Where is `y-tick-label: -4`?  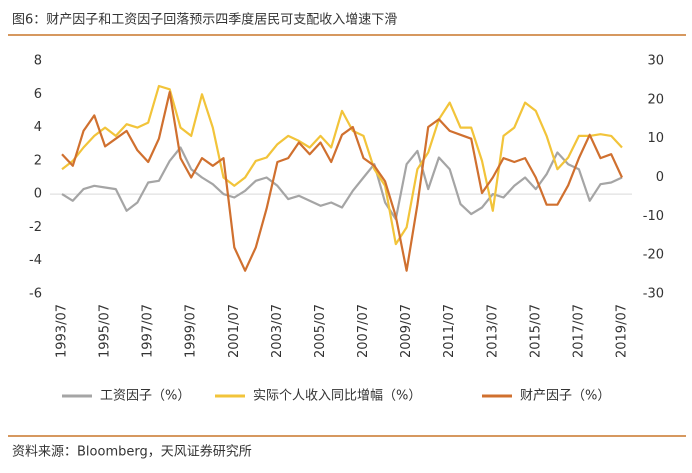 y-tick-label: -4 is located at coordinates (35, 260).